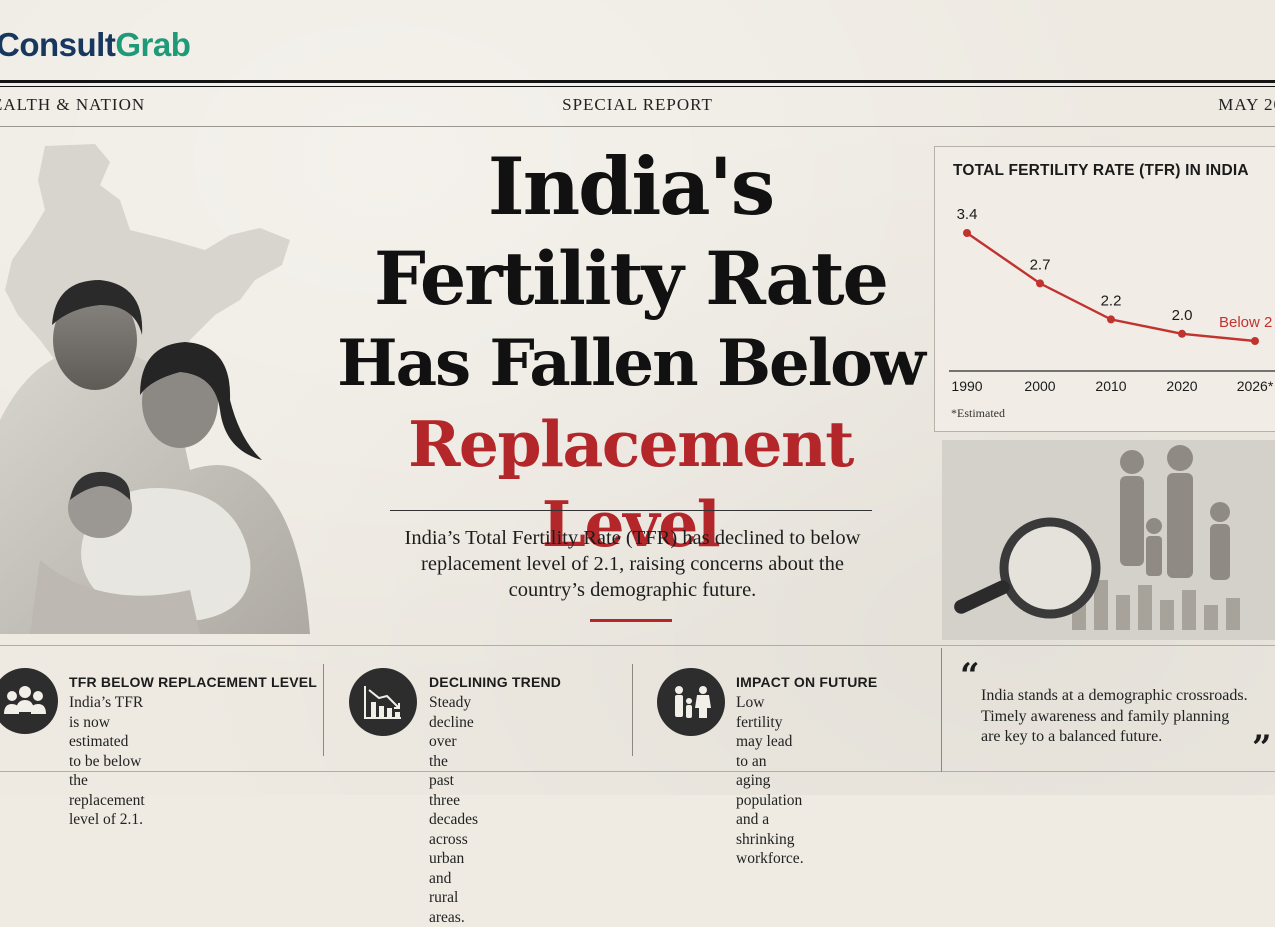 This screenshot has height=927, width=1275. Describe the element at coordinates (193, 682) in the screenshot. I see `feature-title: TFR BELOW REPLACEMENT LEVEL` at that location.